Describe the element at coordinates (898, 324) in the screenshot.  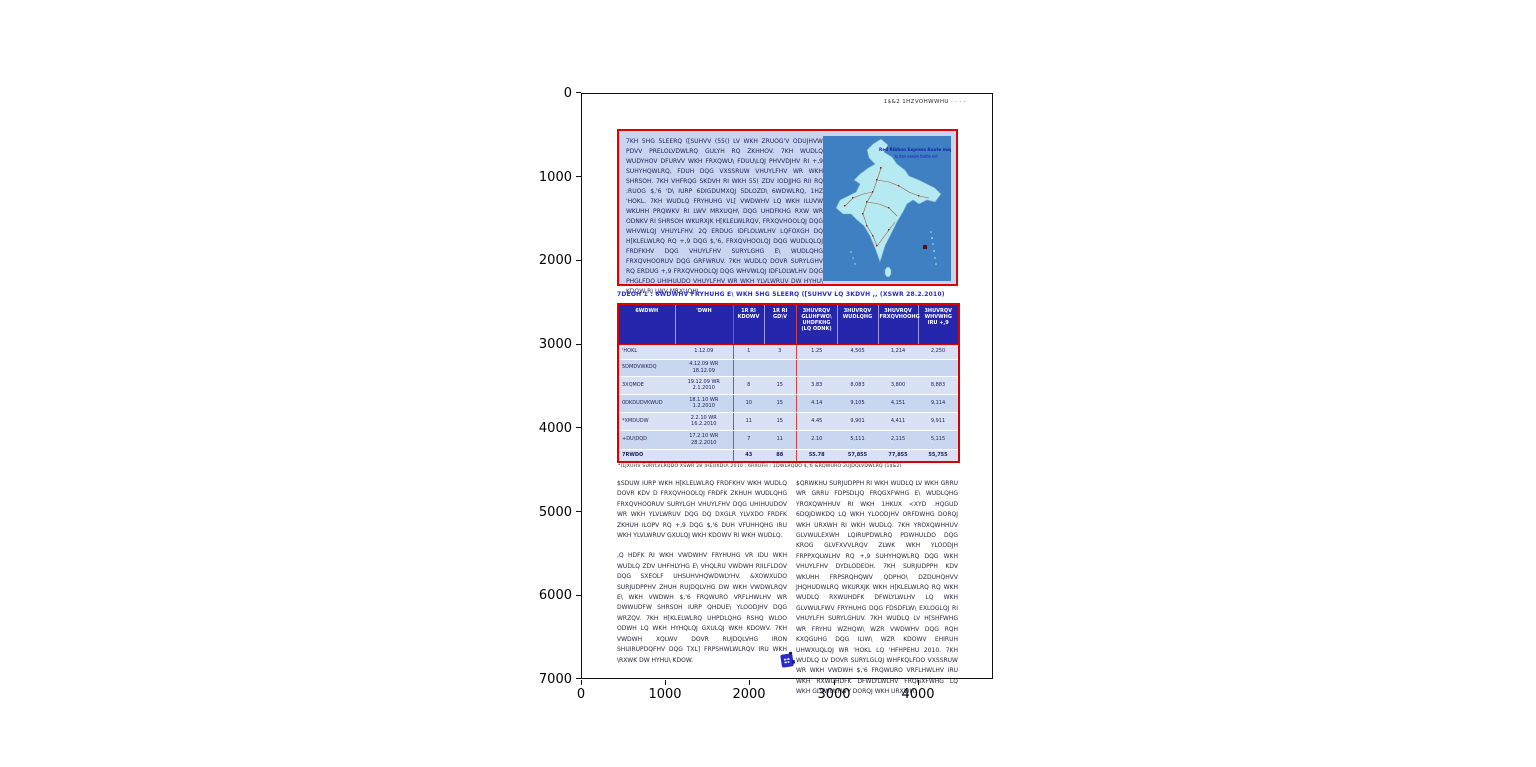
I see `col-counselled: 3HUVRQV FRXQVHOOHG` at that location.